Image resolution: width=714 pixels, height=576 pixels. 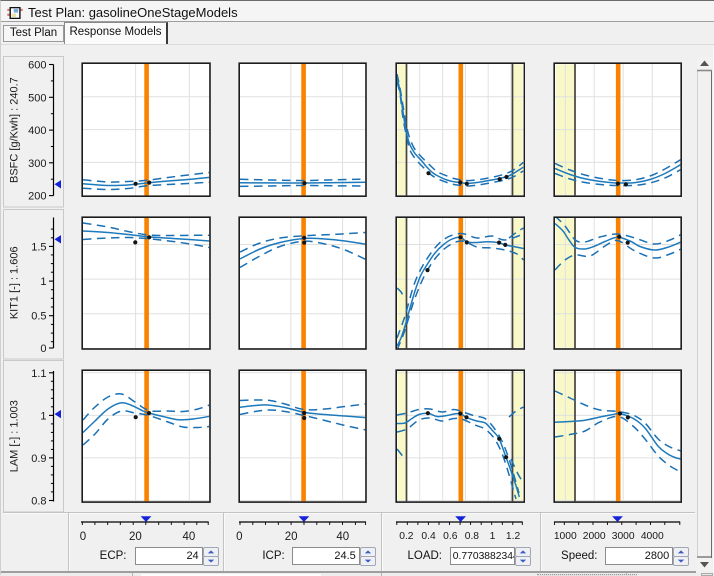 What do you see at coordinates (37, 66) in the screenshot?
I see `svg-text: 600` at bounding box center [37, 66].